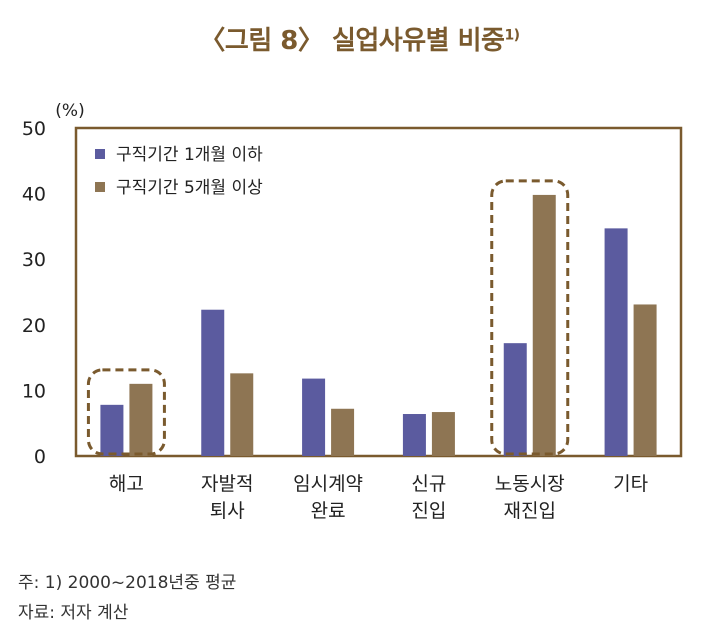 The image size is (719, 633). What do you see at coordinates (73, 613) in the screenshot?
I see `footnote-source: 자료: 저자 계산` at bounding box center [73, 613].